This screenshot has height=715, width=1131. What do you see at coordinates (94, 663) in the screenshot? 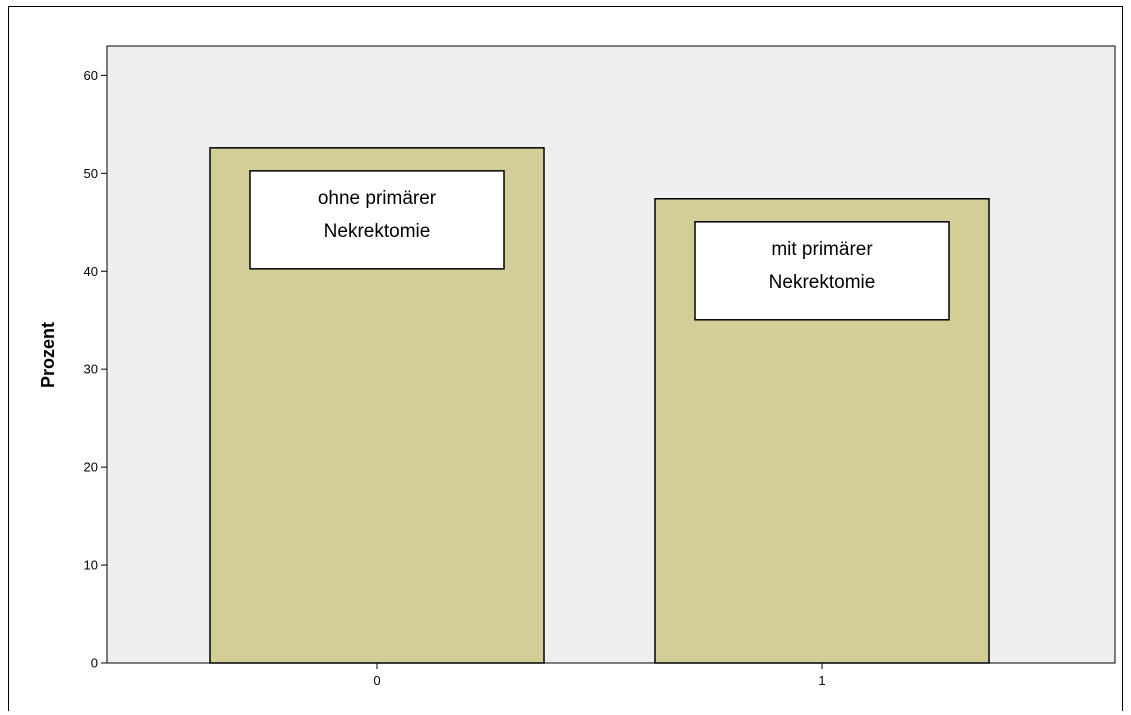
I see `y-tick-label: 0` at bounding box center [94, 663].